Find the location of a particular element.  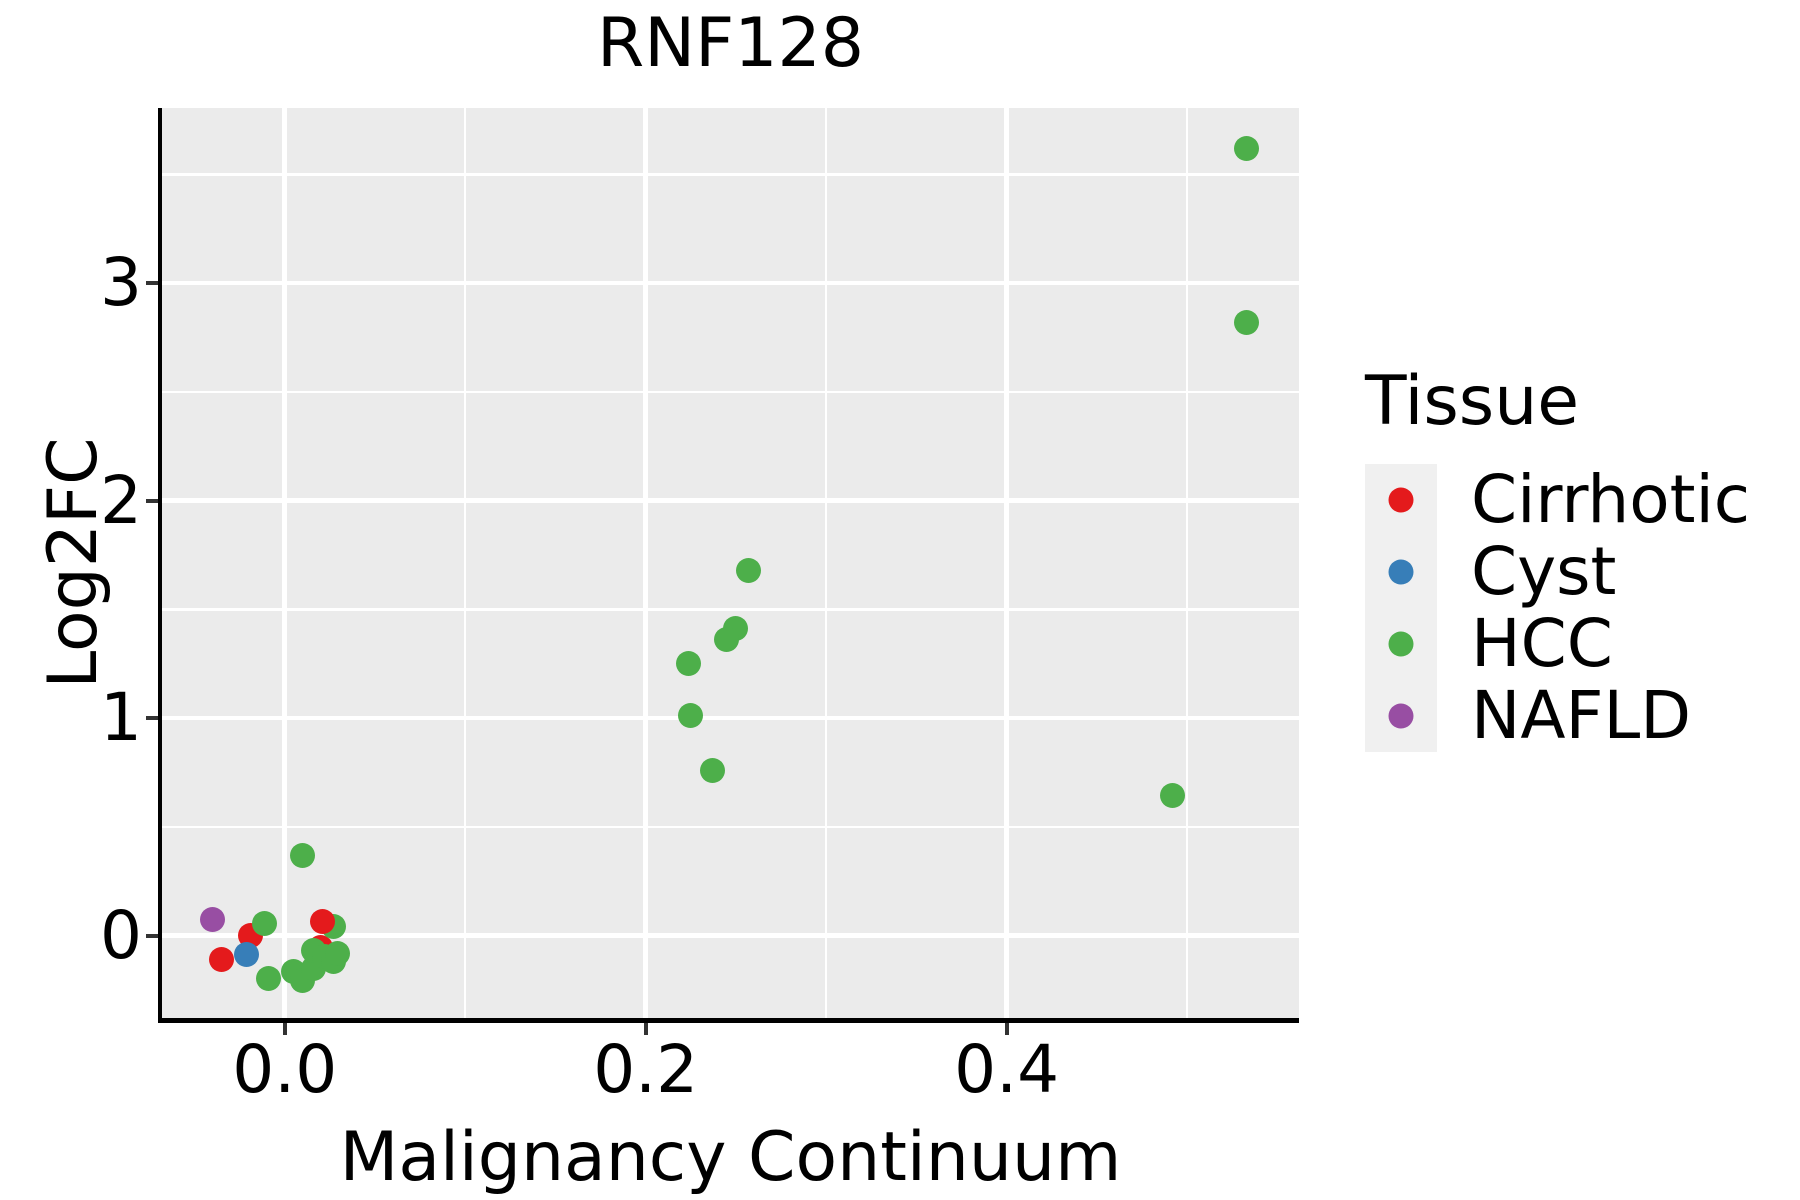

x-axis-line is located at coordinates (728, 1020).